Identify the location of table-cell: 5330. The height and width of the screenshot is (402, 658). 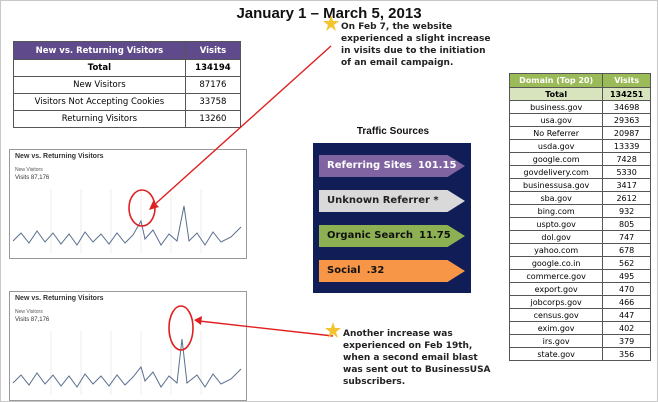
(626, 172).